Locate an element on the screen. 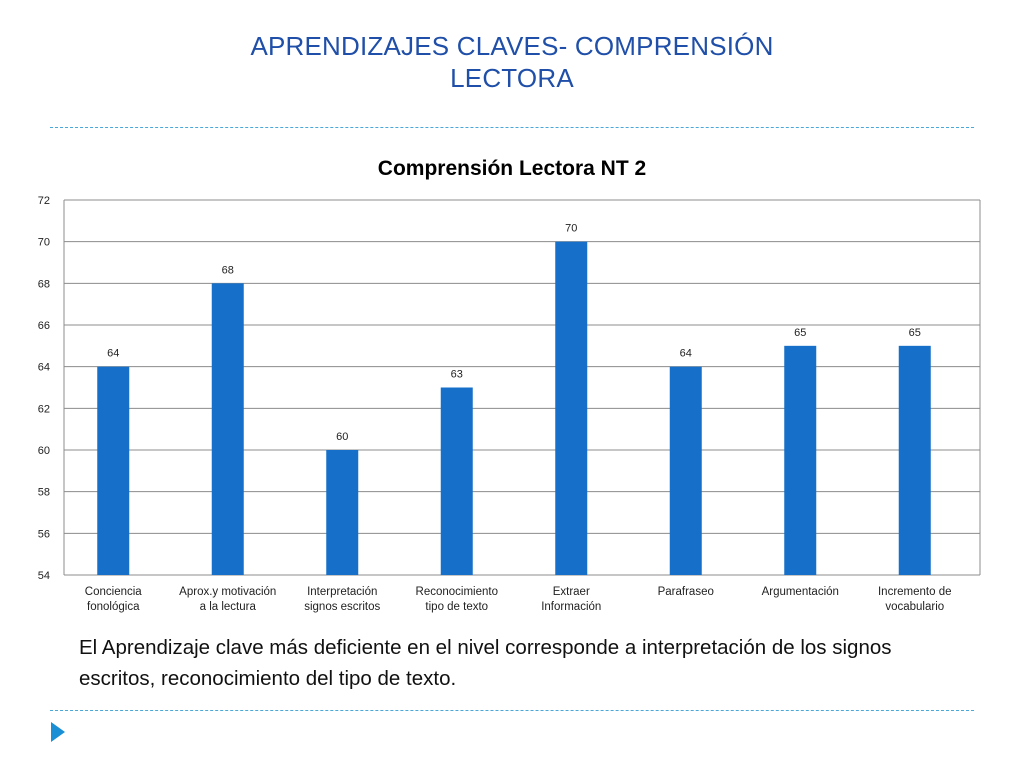 The image size is (1024, 768). top-divider is located at coordinates (512, 127).